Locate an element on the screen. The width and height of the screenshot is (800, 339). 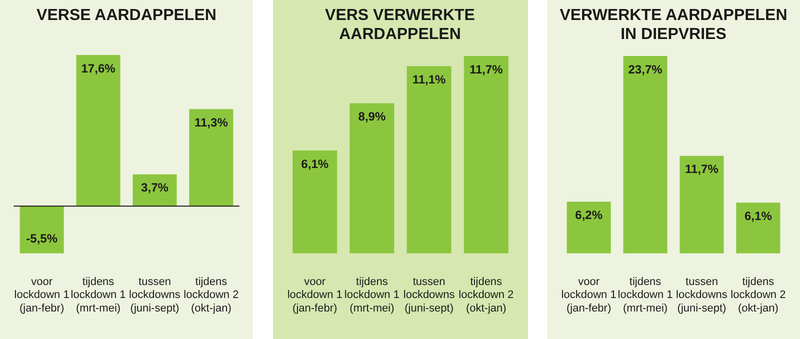
data-label: 23,7% is located at coordinates (645, 69).